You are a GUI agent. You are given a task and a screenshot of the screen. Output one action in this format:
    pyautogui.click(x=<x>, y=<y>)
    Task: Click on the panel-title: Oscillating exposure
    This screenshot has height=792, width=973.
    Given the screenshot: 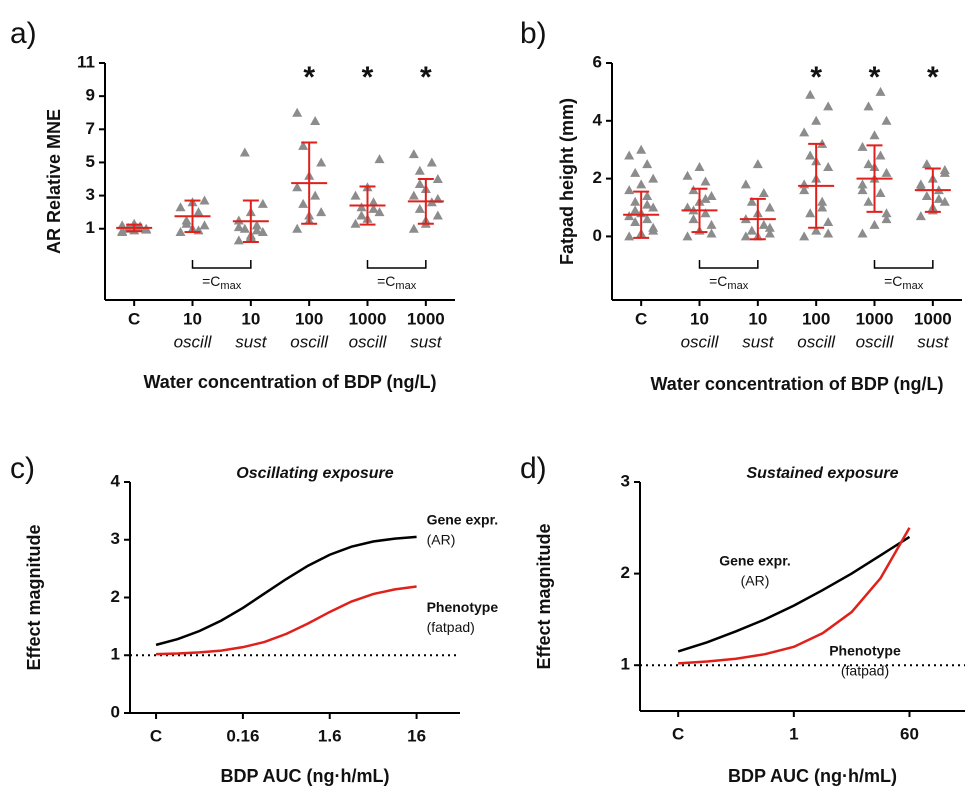 What is the action you would take?
    pyautogui.click(x=314, y=473)
    